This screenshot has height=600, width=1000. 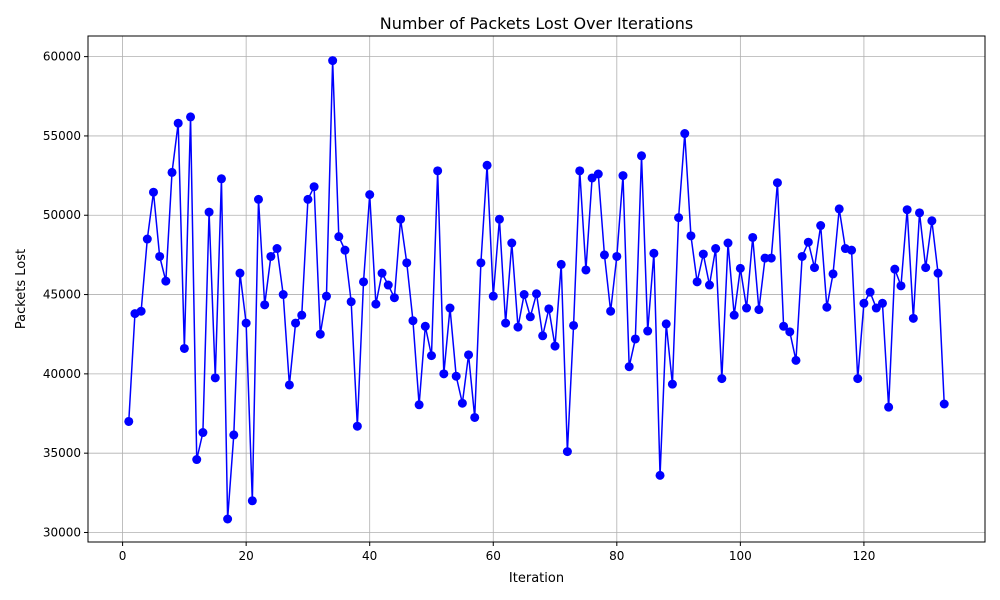 I want to click on x-tick-label: 0, so click(x=123, y=556).